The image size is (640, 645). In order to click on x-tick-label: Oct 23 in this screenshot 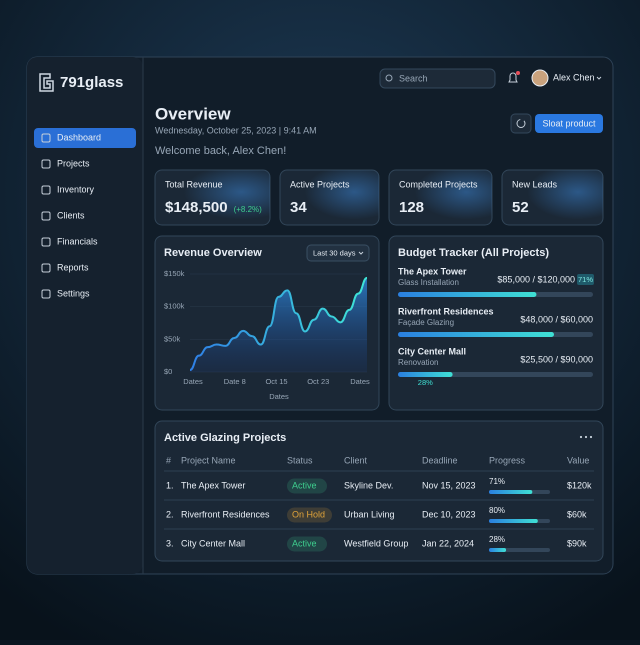, I will do `click(318, 381)`.